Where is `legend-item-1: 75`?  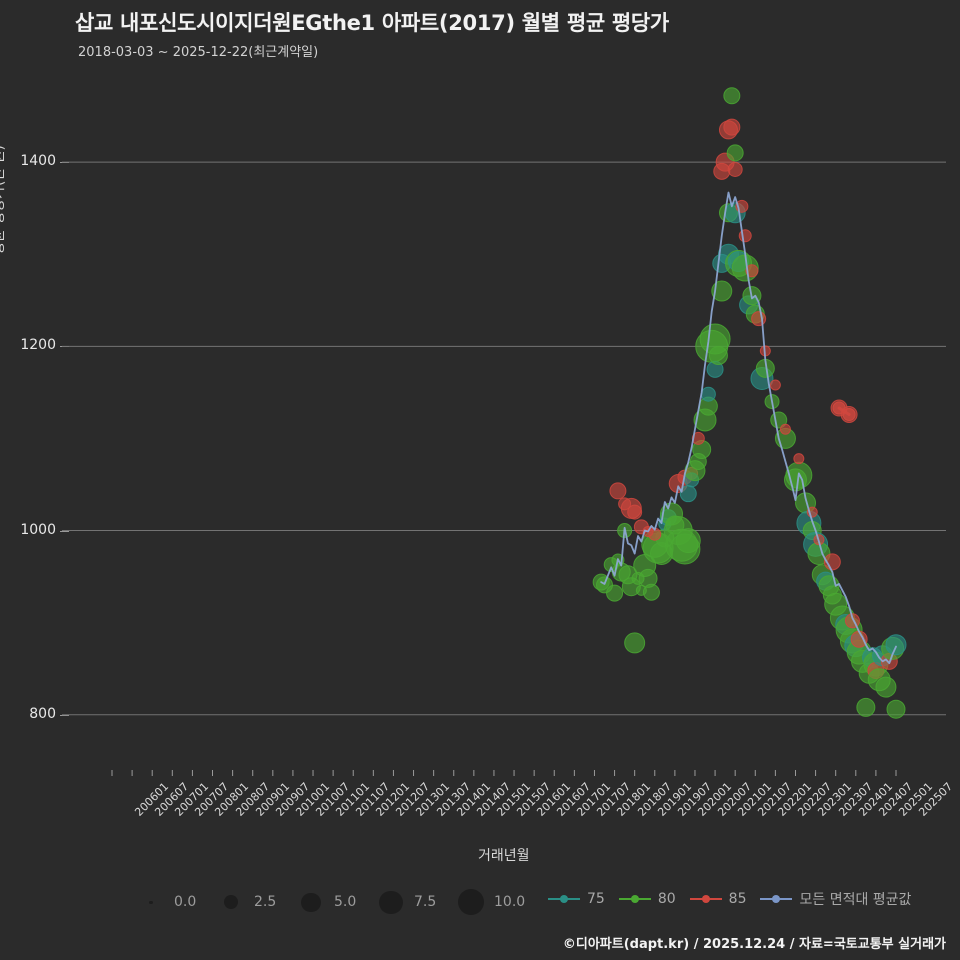 legend-item-1: 75 is located at coordinates (576, 899).